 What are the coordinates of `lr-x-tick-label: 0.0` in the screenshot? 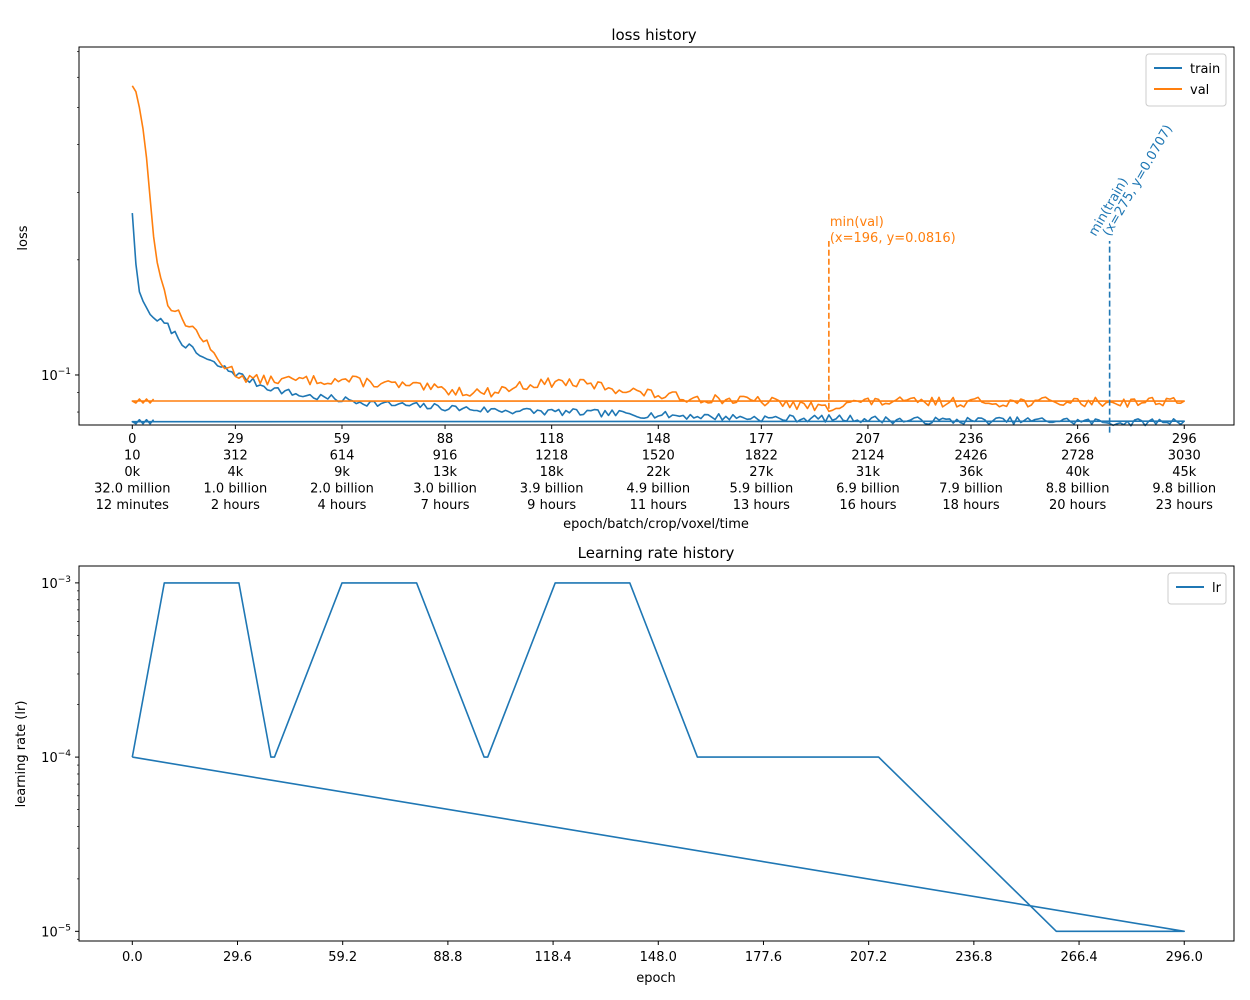 It's located at (132, 957).